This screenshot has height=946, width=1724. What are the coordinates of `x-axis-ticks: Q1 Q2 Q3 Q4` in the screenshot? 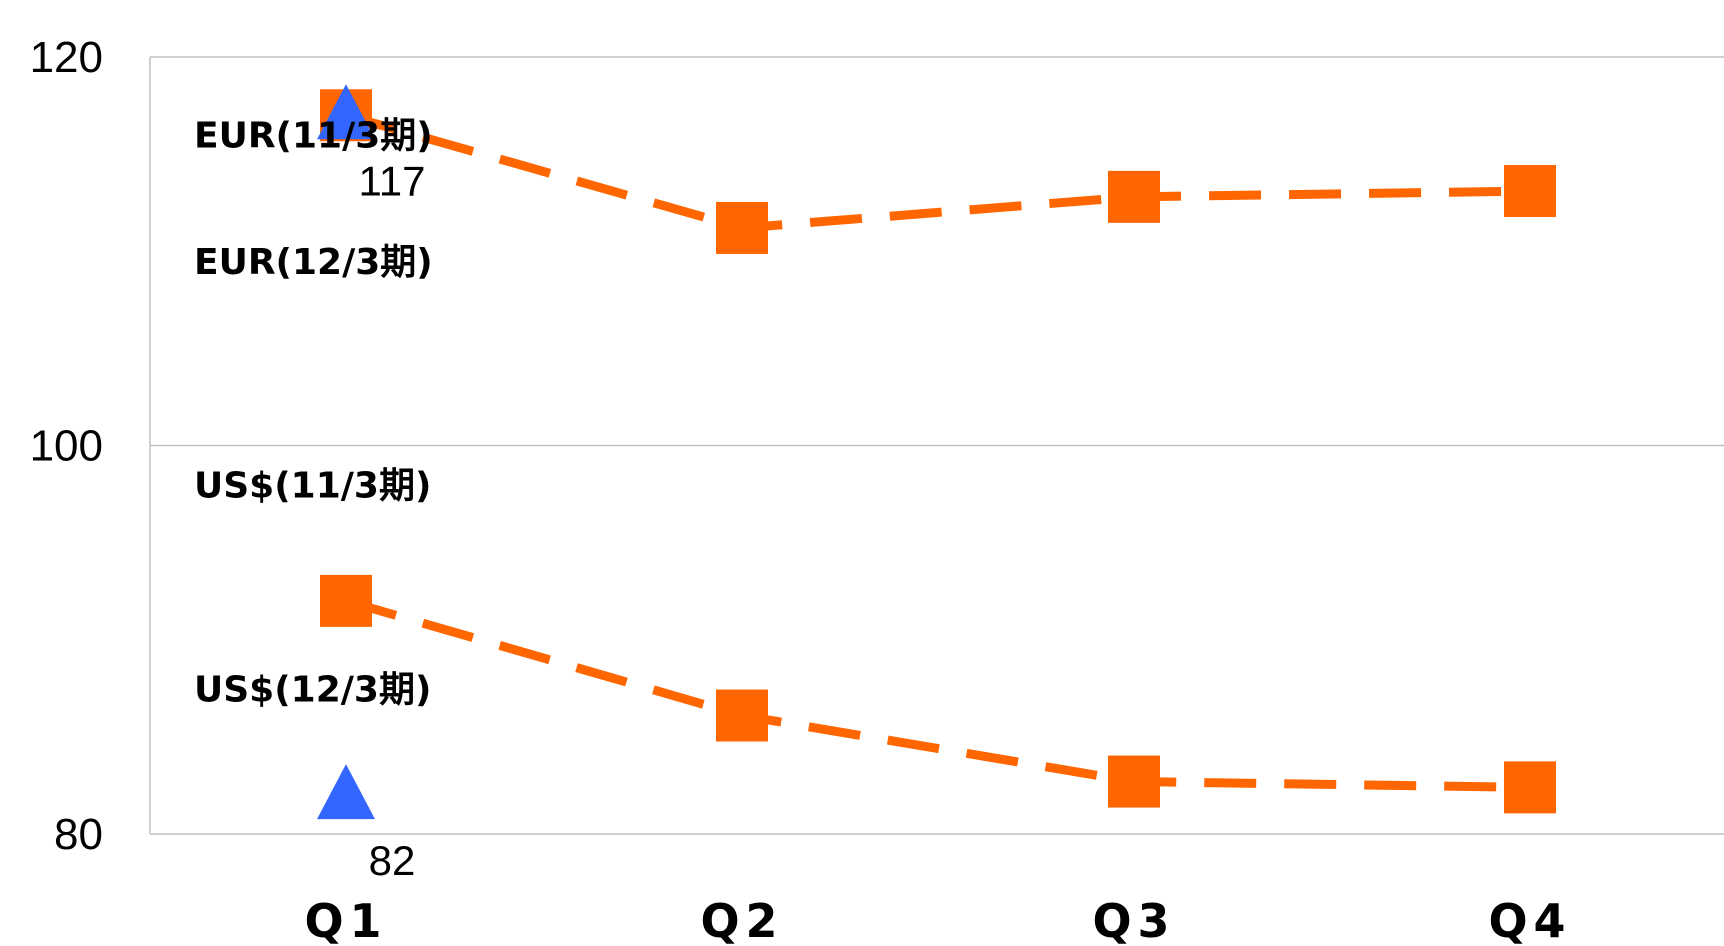 It's located at (937, 920).